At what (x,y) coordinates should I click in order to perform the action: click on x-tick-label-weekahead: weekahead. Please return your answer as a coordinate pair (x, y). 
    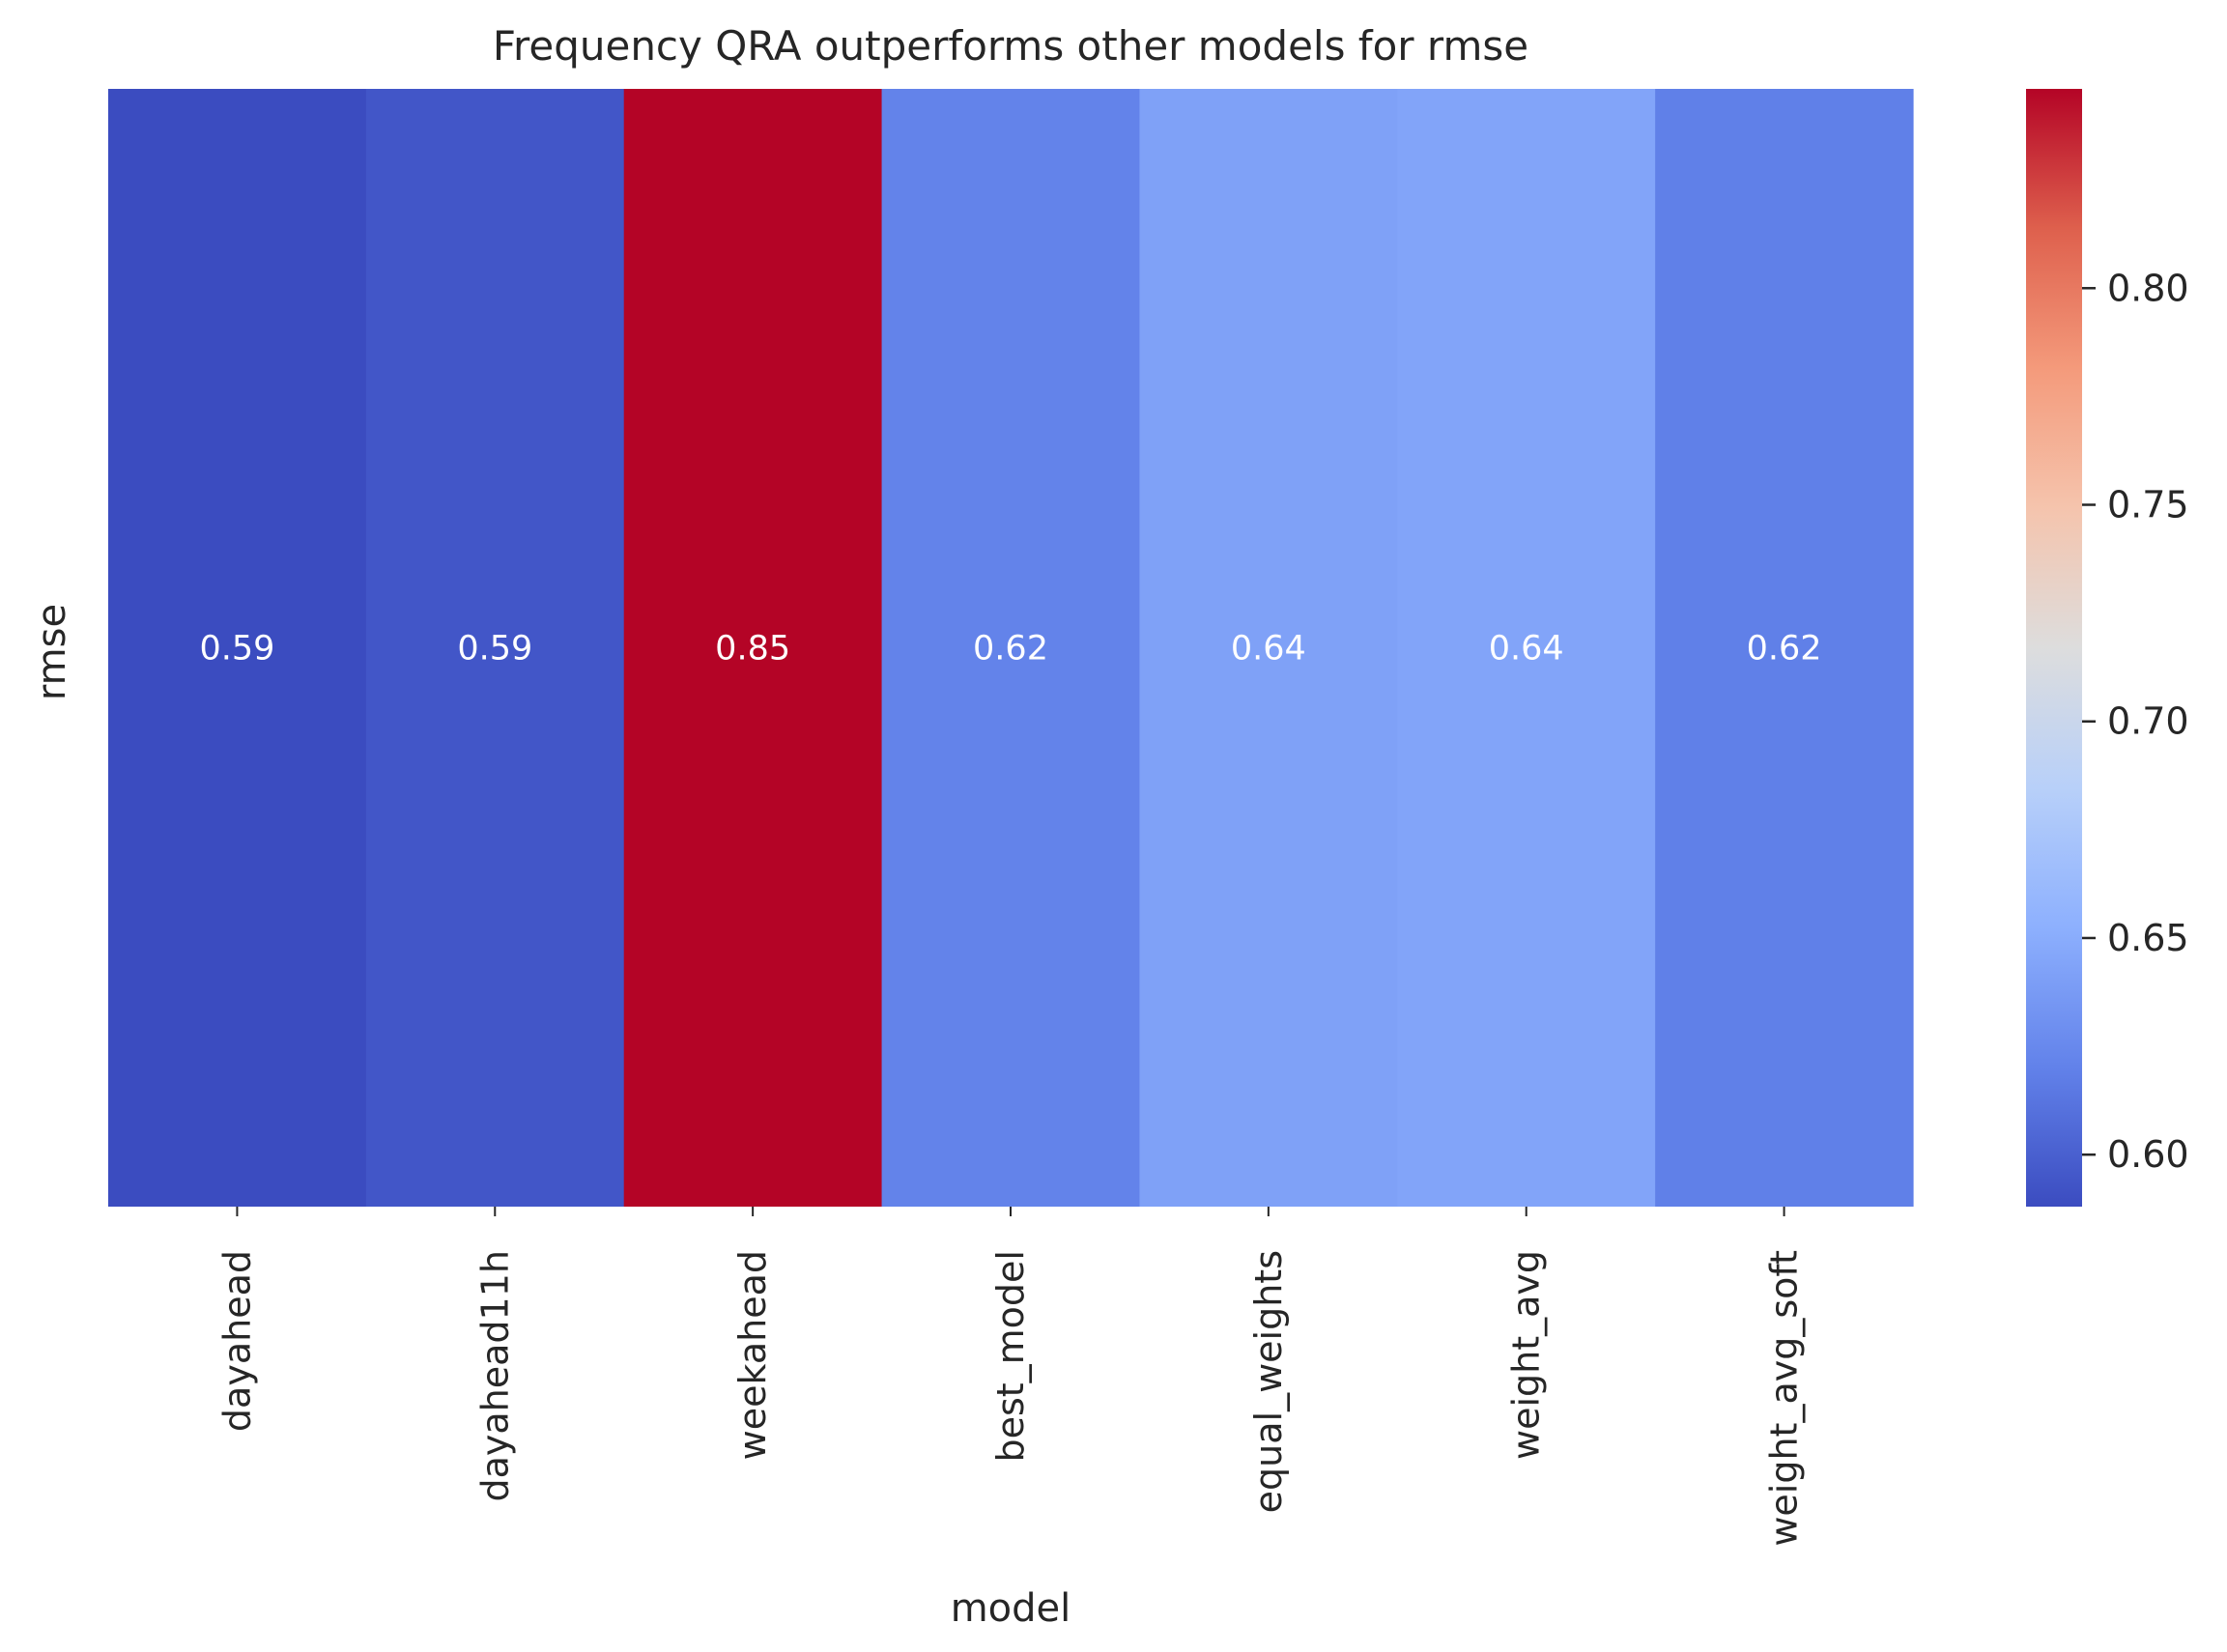
    Looking at the image, I should click on (752, 1355).